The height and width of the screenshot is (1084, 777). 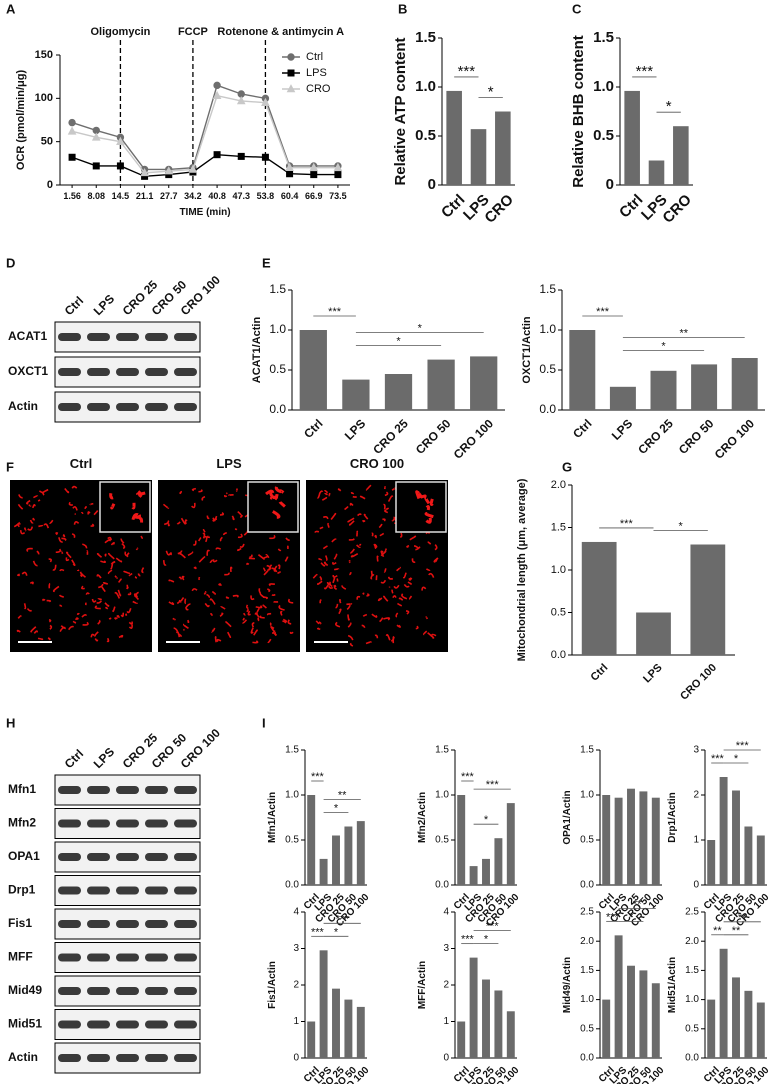 I want to click on y-axis-label: MFF/Actin, so click(x=422, y=985).